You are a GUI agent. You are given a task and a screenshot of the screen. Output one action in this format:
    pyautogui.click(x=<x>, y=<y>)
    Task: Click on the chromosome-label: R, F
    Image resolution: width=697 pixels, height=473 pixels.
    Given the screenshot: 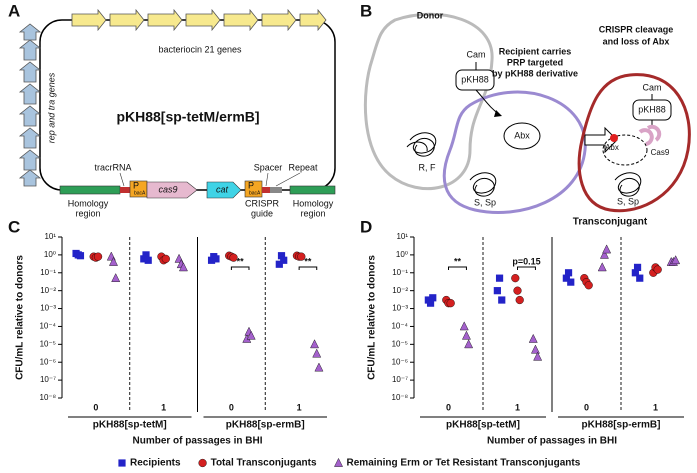 What is the action you would take?
    pyautogui.click(x=428, y=167)
    